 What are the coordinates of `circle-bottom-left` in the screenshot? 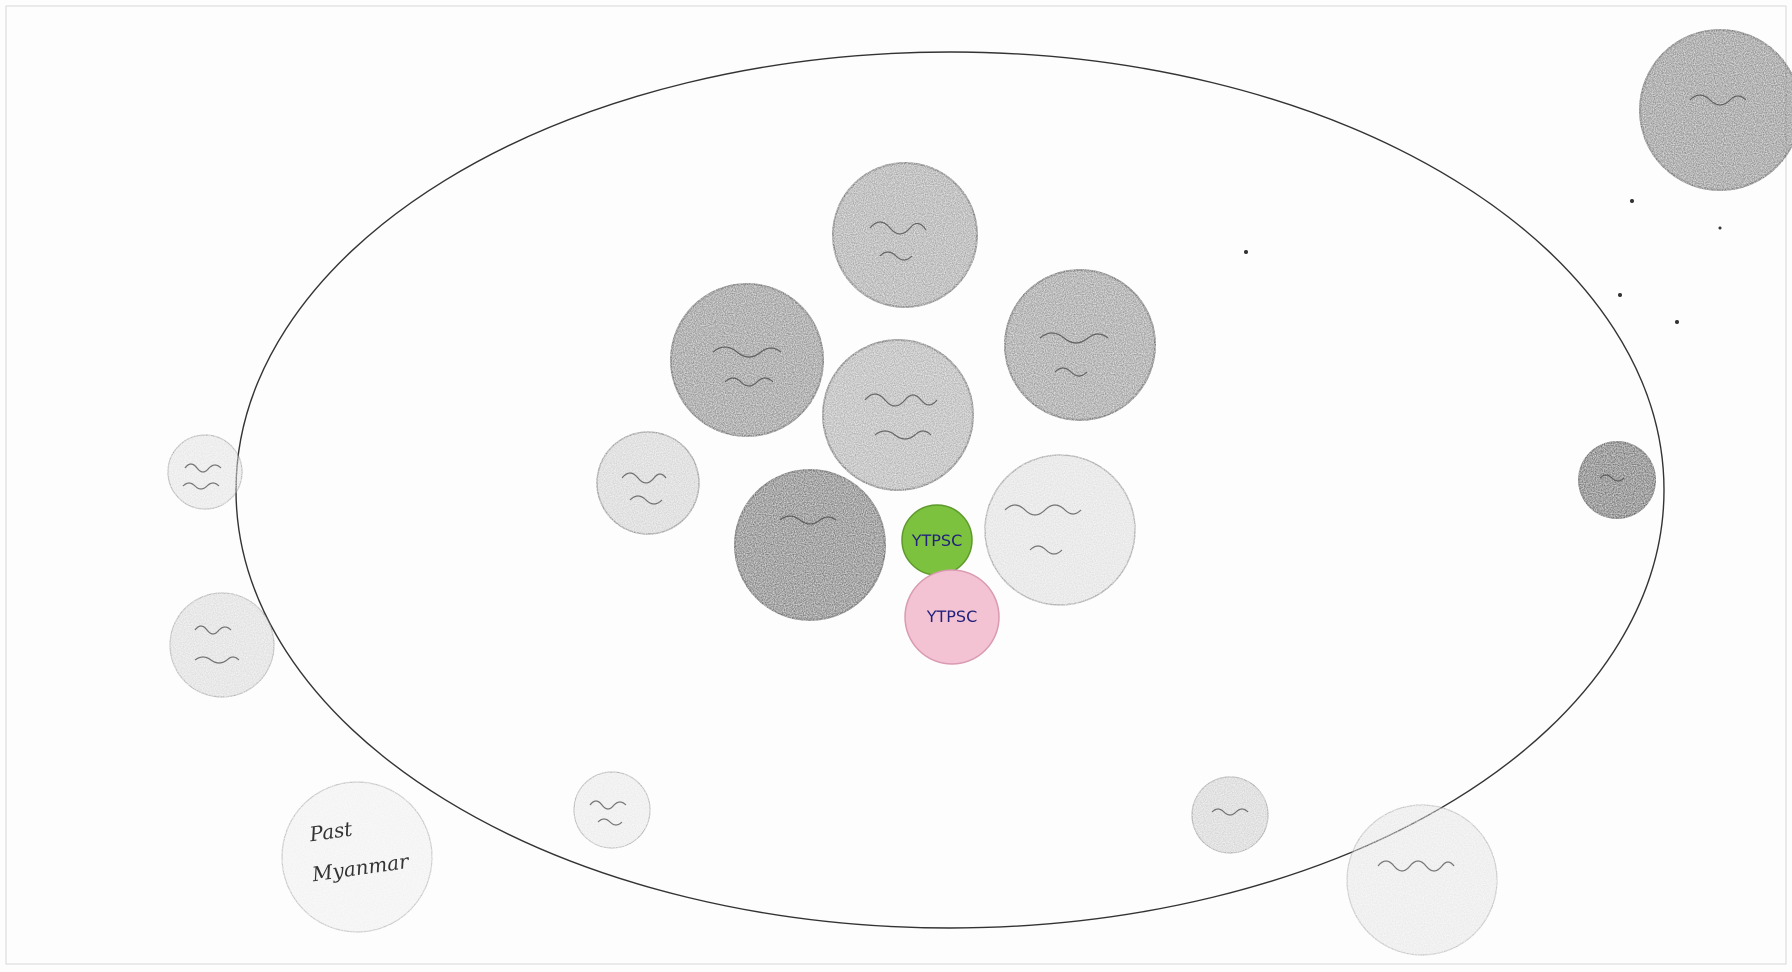 It's located at (357, 857).